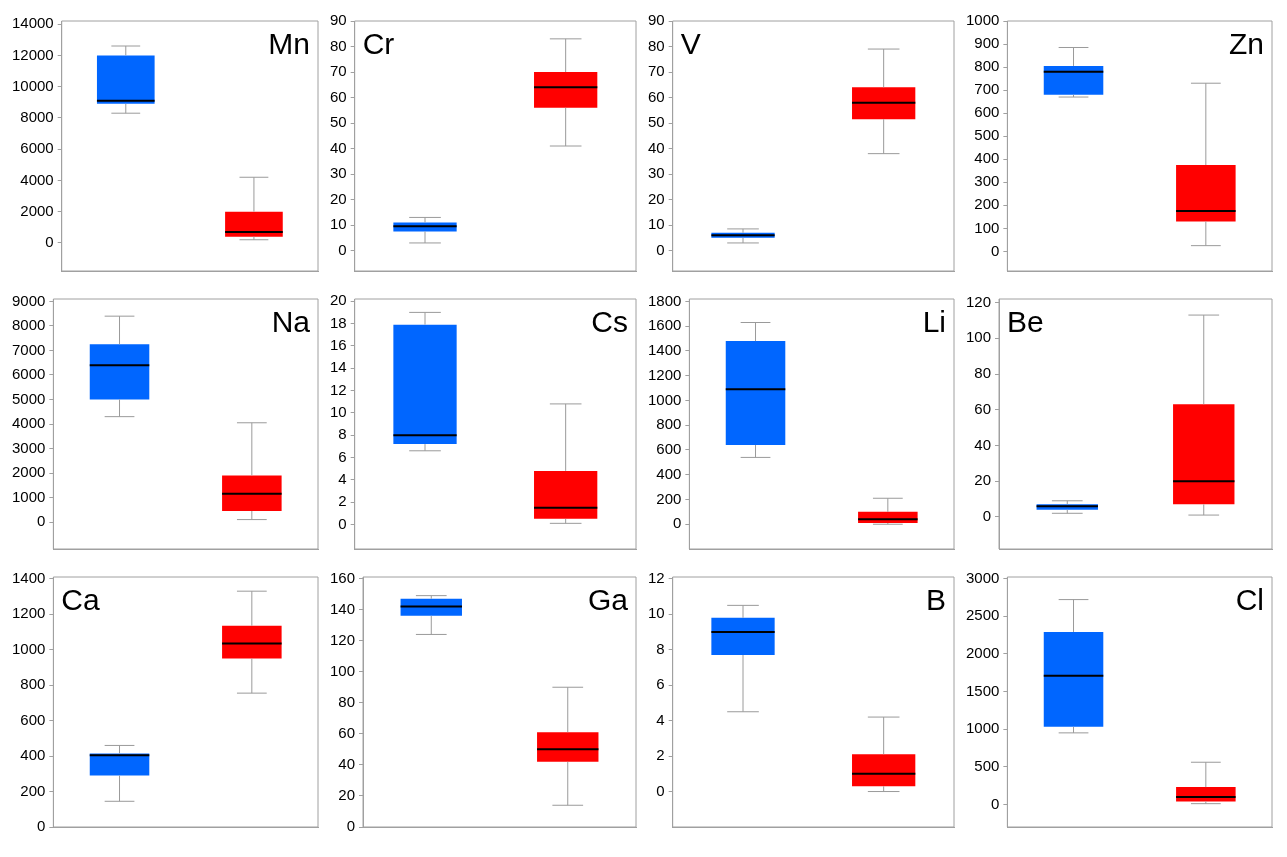  I want to click on y-tick-label: 300, so click(987, 181).